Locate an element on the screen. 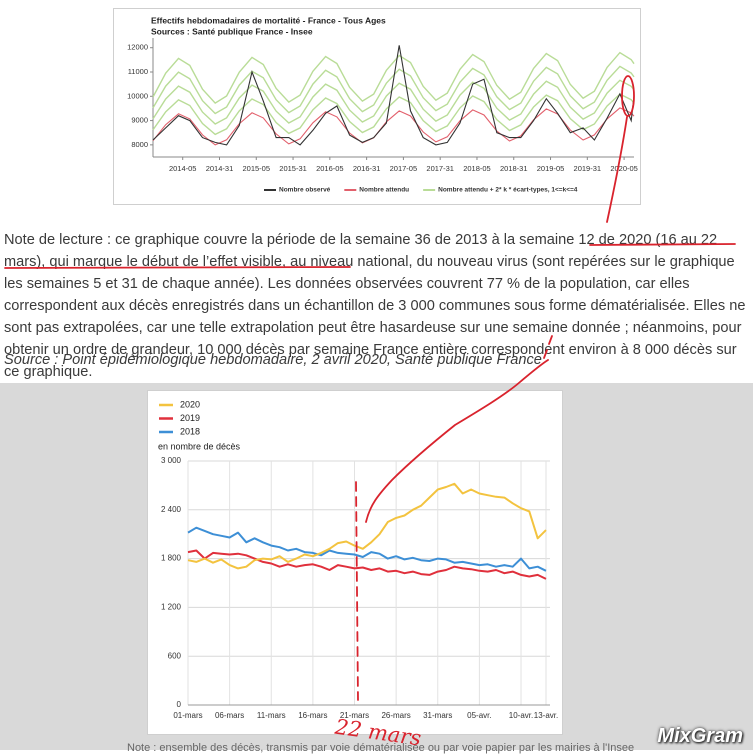  x-tick-label: 2018-31 is located at coordinates (514, 168).